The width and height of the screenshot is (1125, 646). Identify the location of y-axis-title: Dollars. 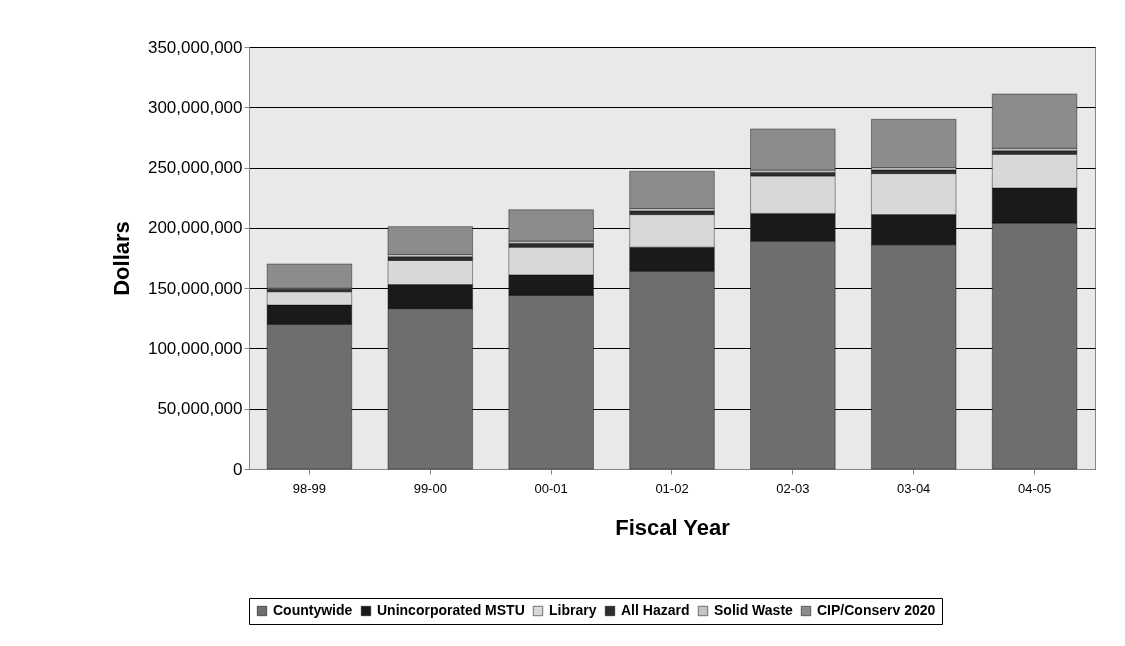
(121, 258).